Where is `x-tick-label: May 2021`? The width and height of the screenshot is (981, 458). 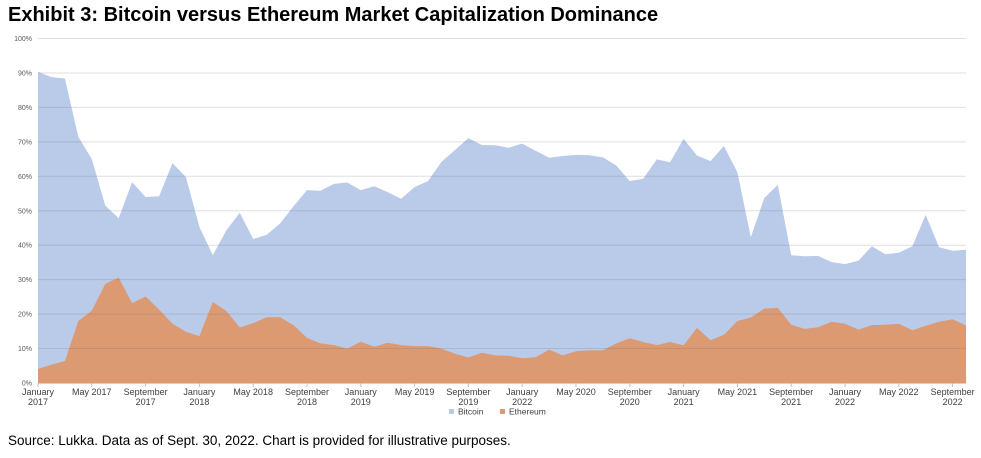
x-tick-label: May 2021 is located at coordinates (738, 392).